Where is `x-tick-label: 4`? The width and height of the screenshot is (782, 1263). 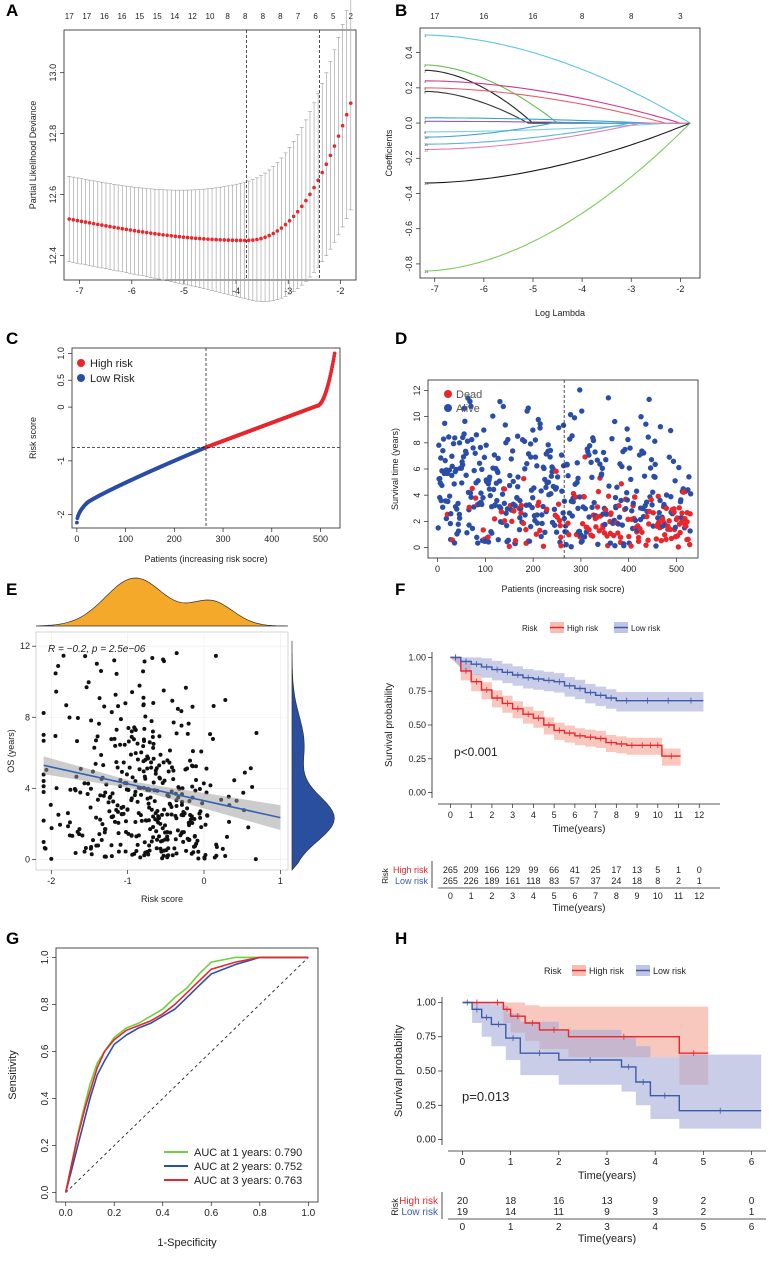
x-tick-label: 4 is located at coordinates (655, 1162).